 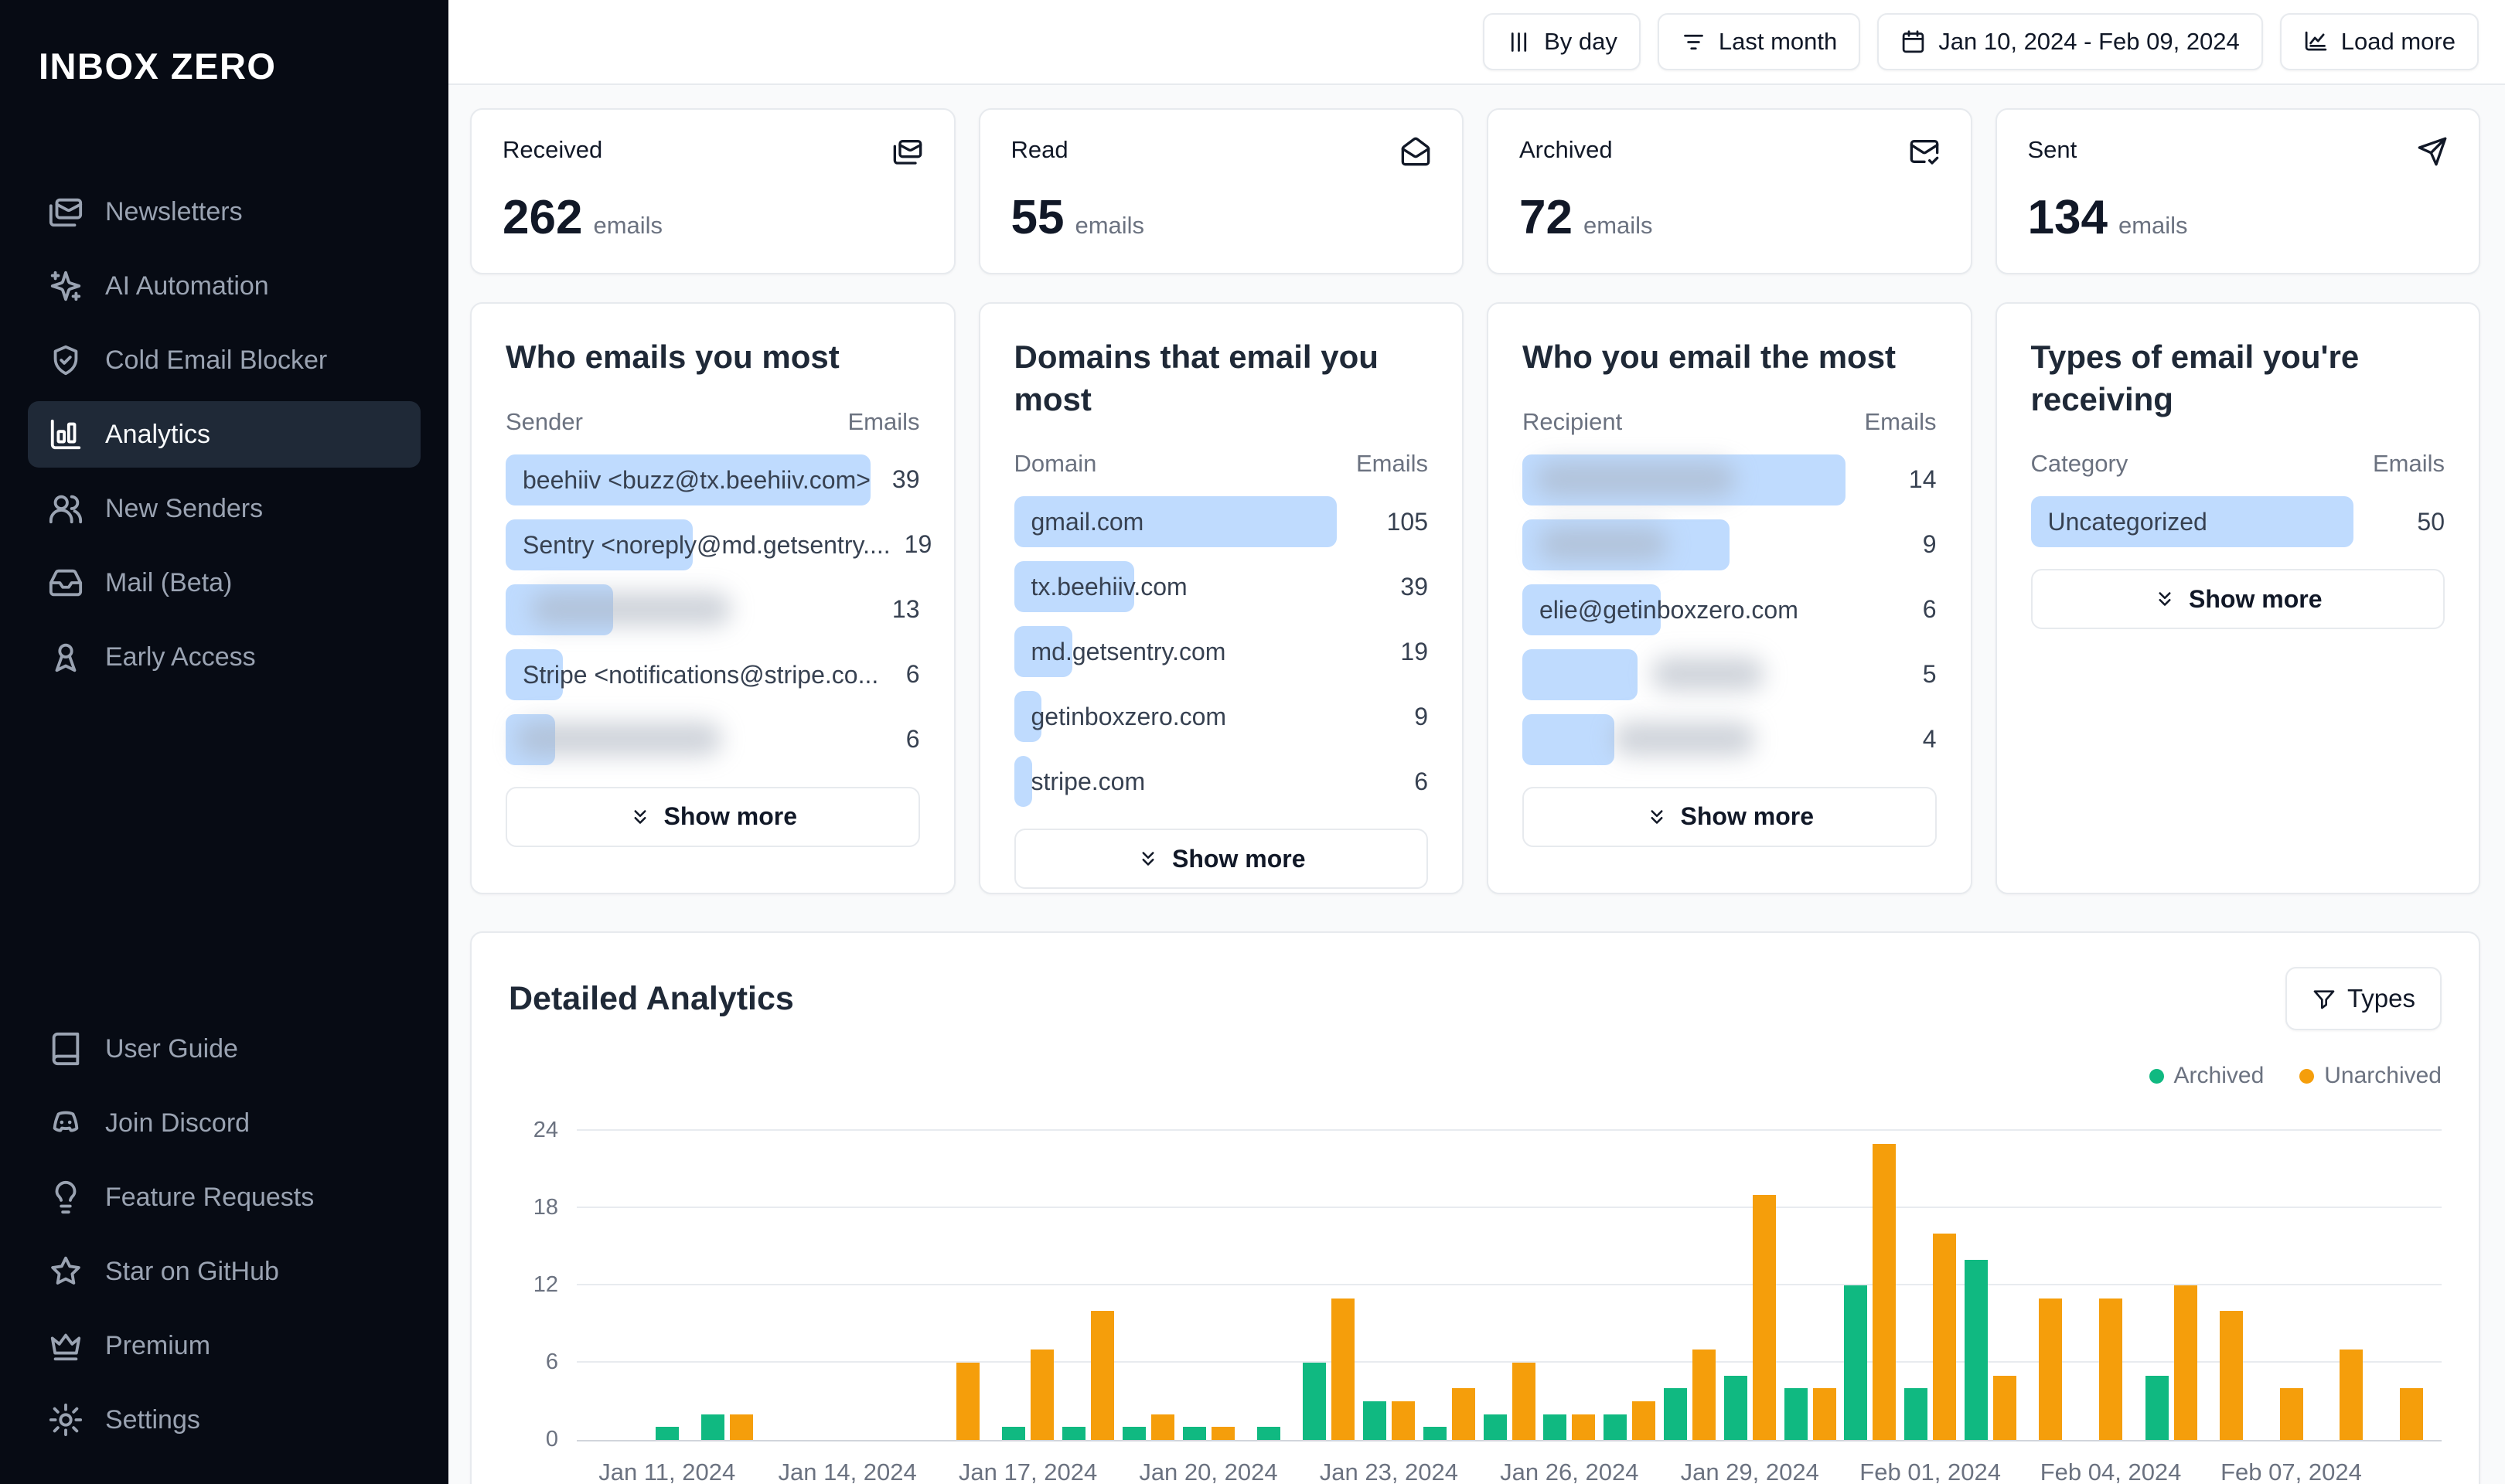 I want to click on stat-label: Sent, so click(x=2052, y=149).